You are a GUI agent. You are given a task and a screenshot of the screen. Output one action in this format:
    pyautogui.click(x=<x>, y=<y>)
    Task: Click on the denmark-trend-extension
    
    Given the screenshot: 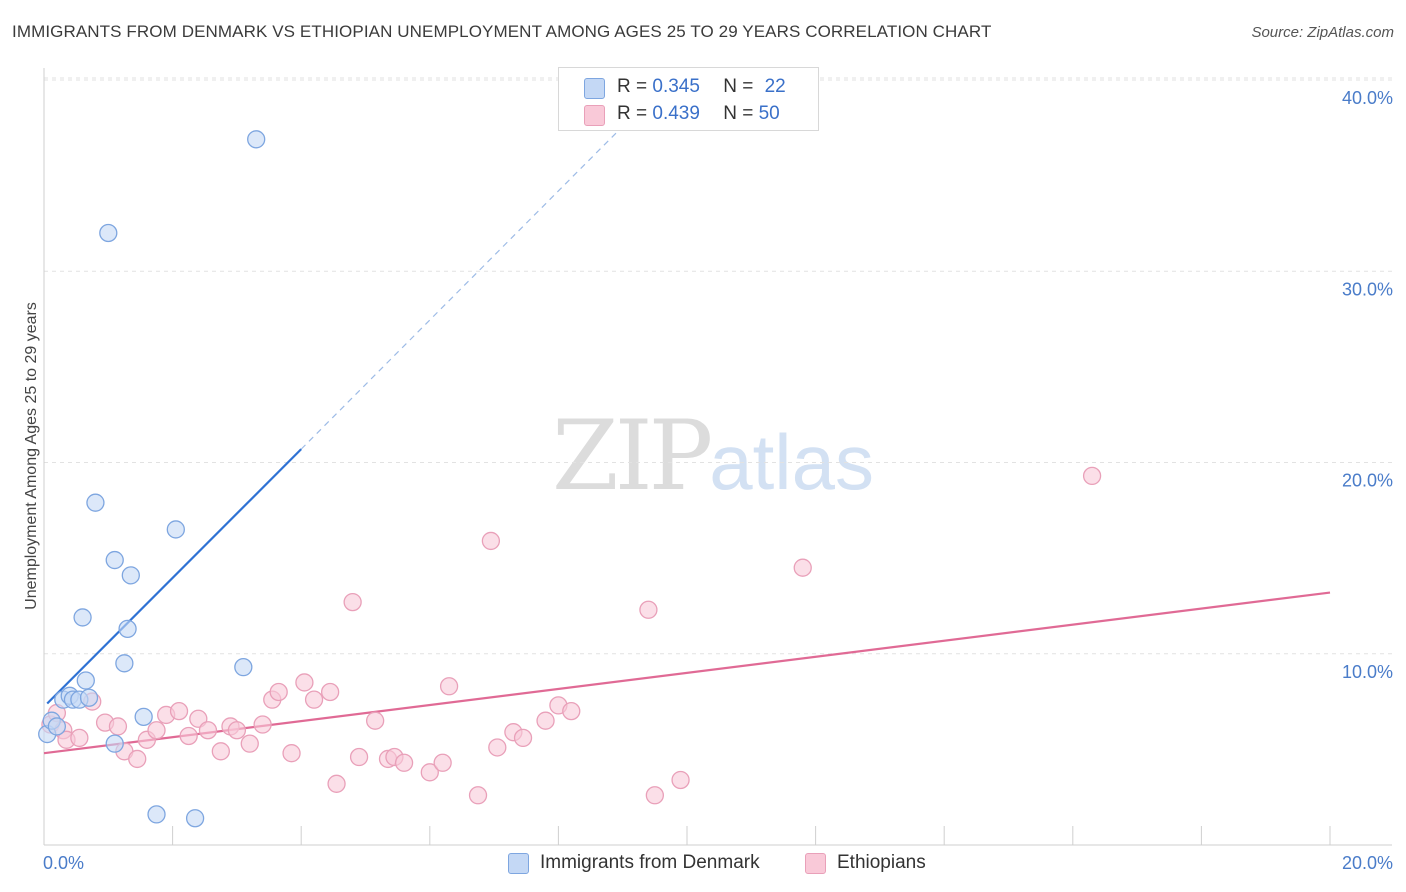 What is the action you would take?
    pyautogui.click(x=481, y=268)
    